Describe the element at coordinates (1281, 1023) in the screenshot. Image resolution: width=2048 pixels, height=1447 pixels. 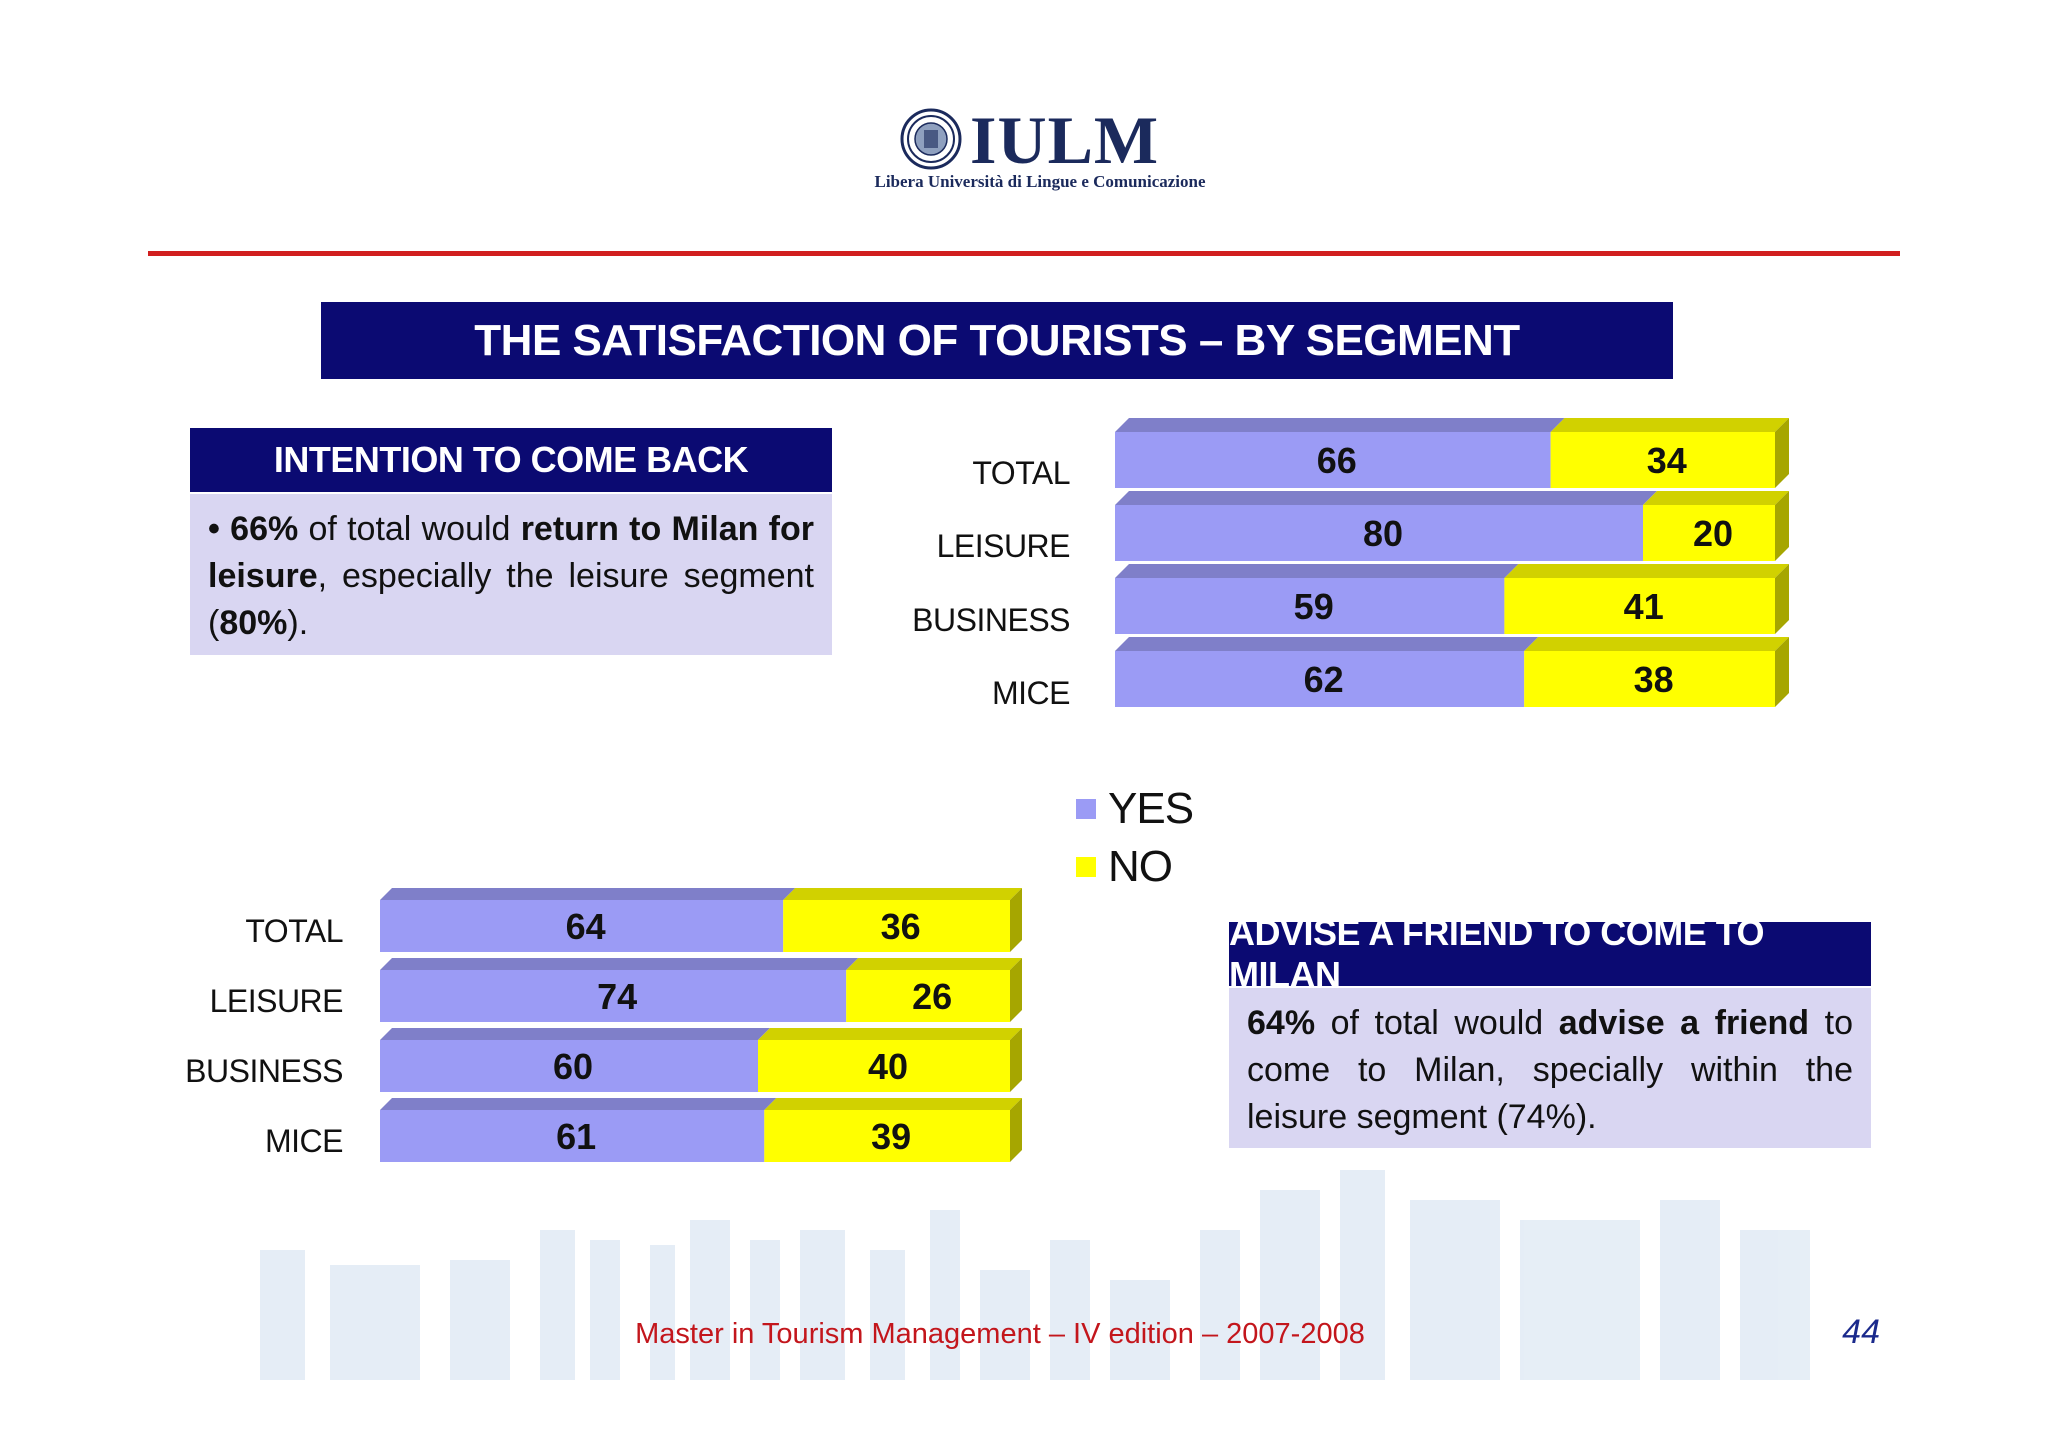
I see `advise-pct: 64%` at that location.